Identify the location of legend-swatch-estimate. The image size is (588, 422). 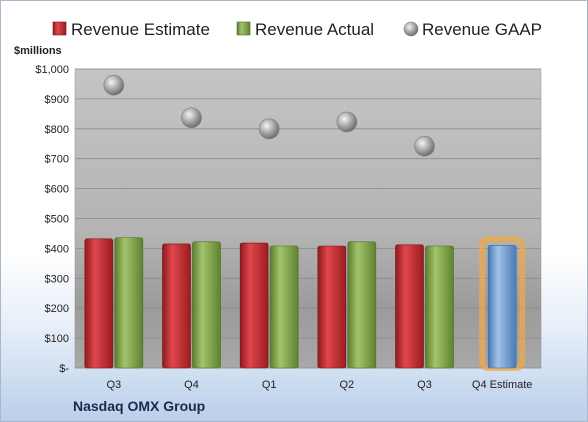
(59, 28).